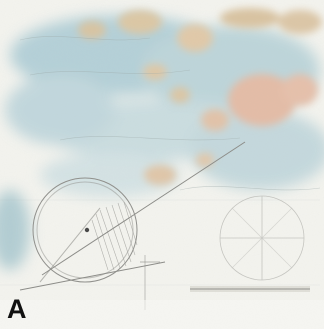  Describe the element at coordinates (162, 314) in the screenshot. I see `bottom-margin` at that location.